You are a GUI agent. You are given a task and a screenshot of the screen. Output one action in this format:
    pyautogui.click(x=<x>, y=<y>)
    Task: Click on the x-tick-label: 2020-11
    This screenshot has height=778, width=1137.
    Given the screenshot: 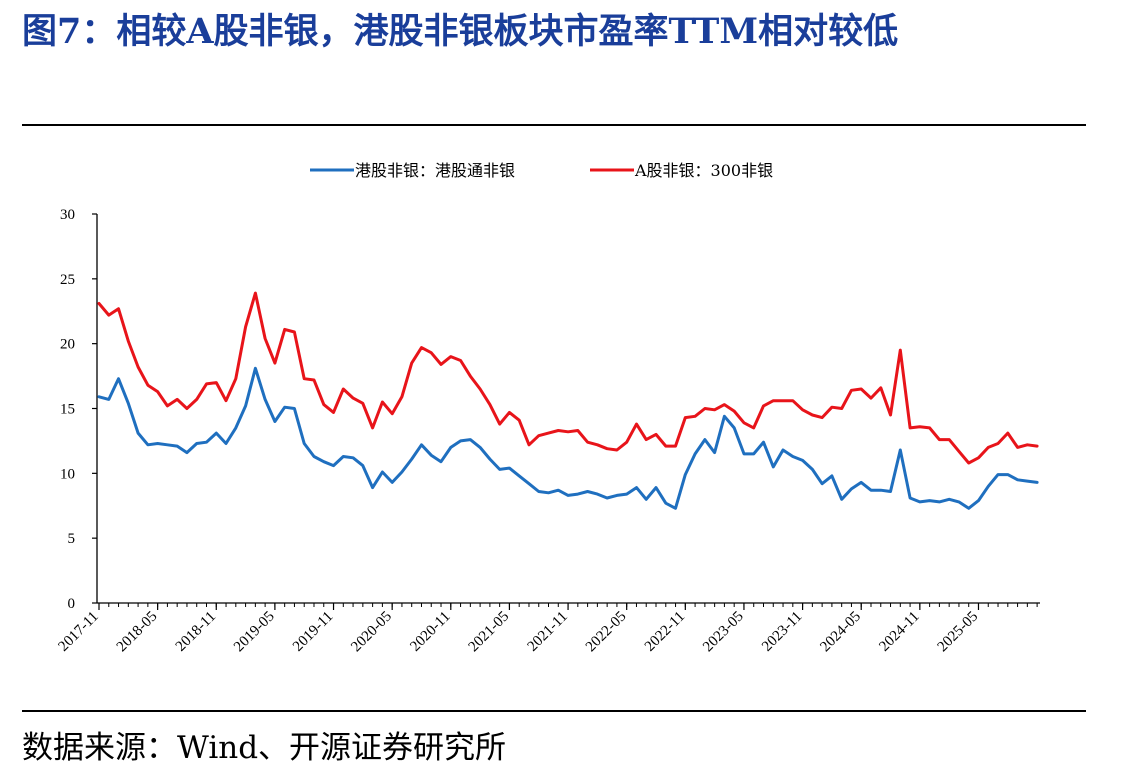 What is the action you would take?
    pyautogui.click(x=430, y=632)
    